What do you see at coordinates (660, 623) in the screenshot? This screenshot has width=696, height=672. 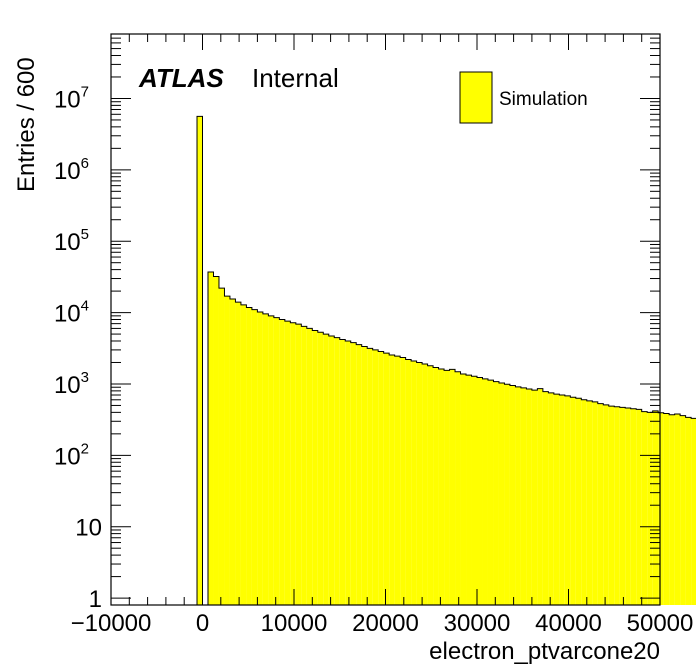 I see `x-tick-label: 50000` at bounding box center [660, 623].